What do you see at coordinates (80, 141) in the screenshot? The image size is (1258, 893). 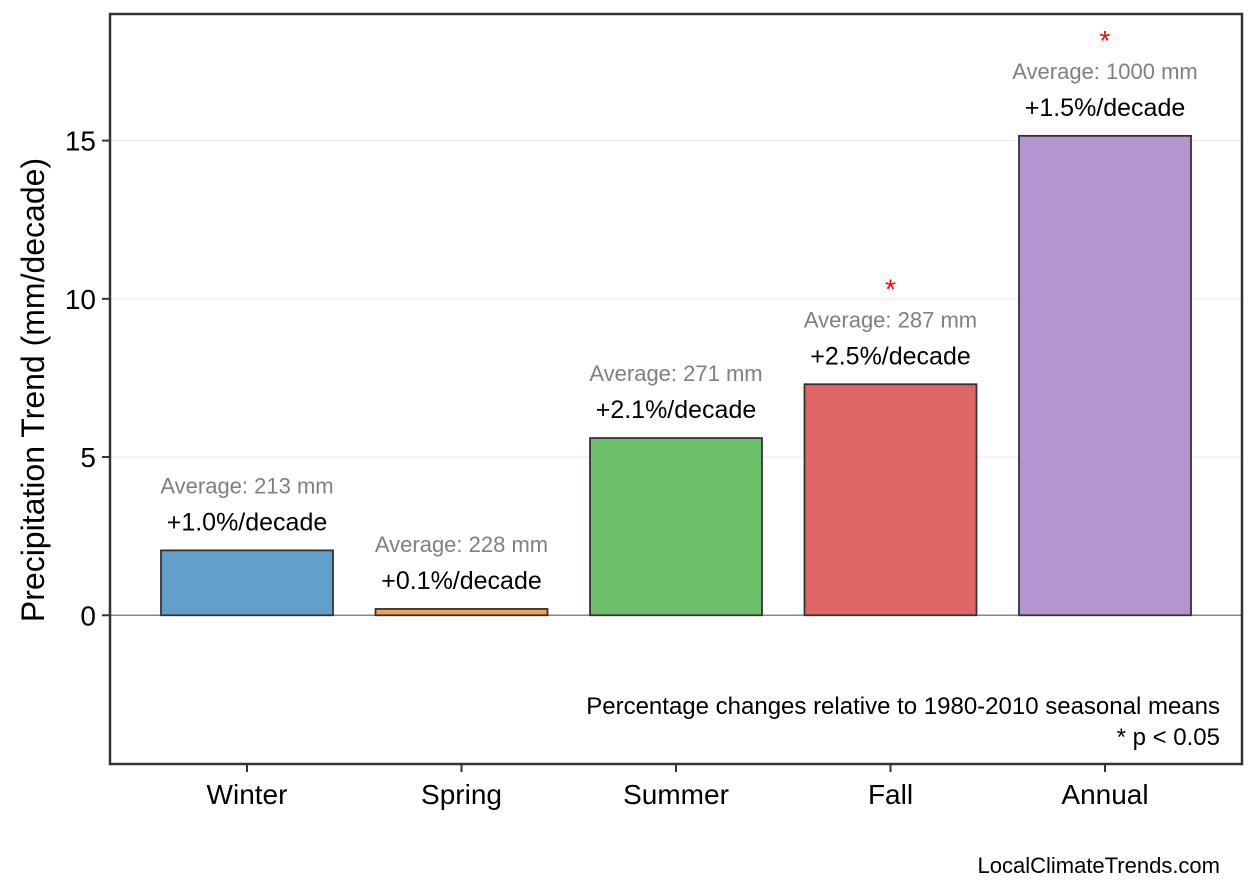 I see `y-tick-label: 15` at bounding box center [80, 141].